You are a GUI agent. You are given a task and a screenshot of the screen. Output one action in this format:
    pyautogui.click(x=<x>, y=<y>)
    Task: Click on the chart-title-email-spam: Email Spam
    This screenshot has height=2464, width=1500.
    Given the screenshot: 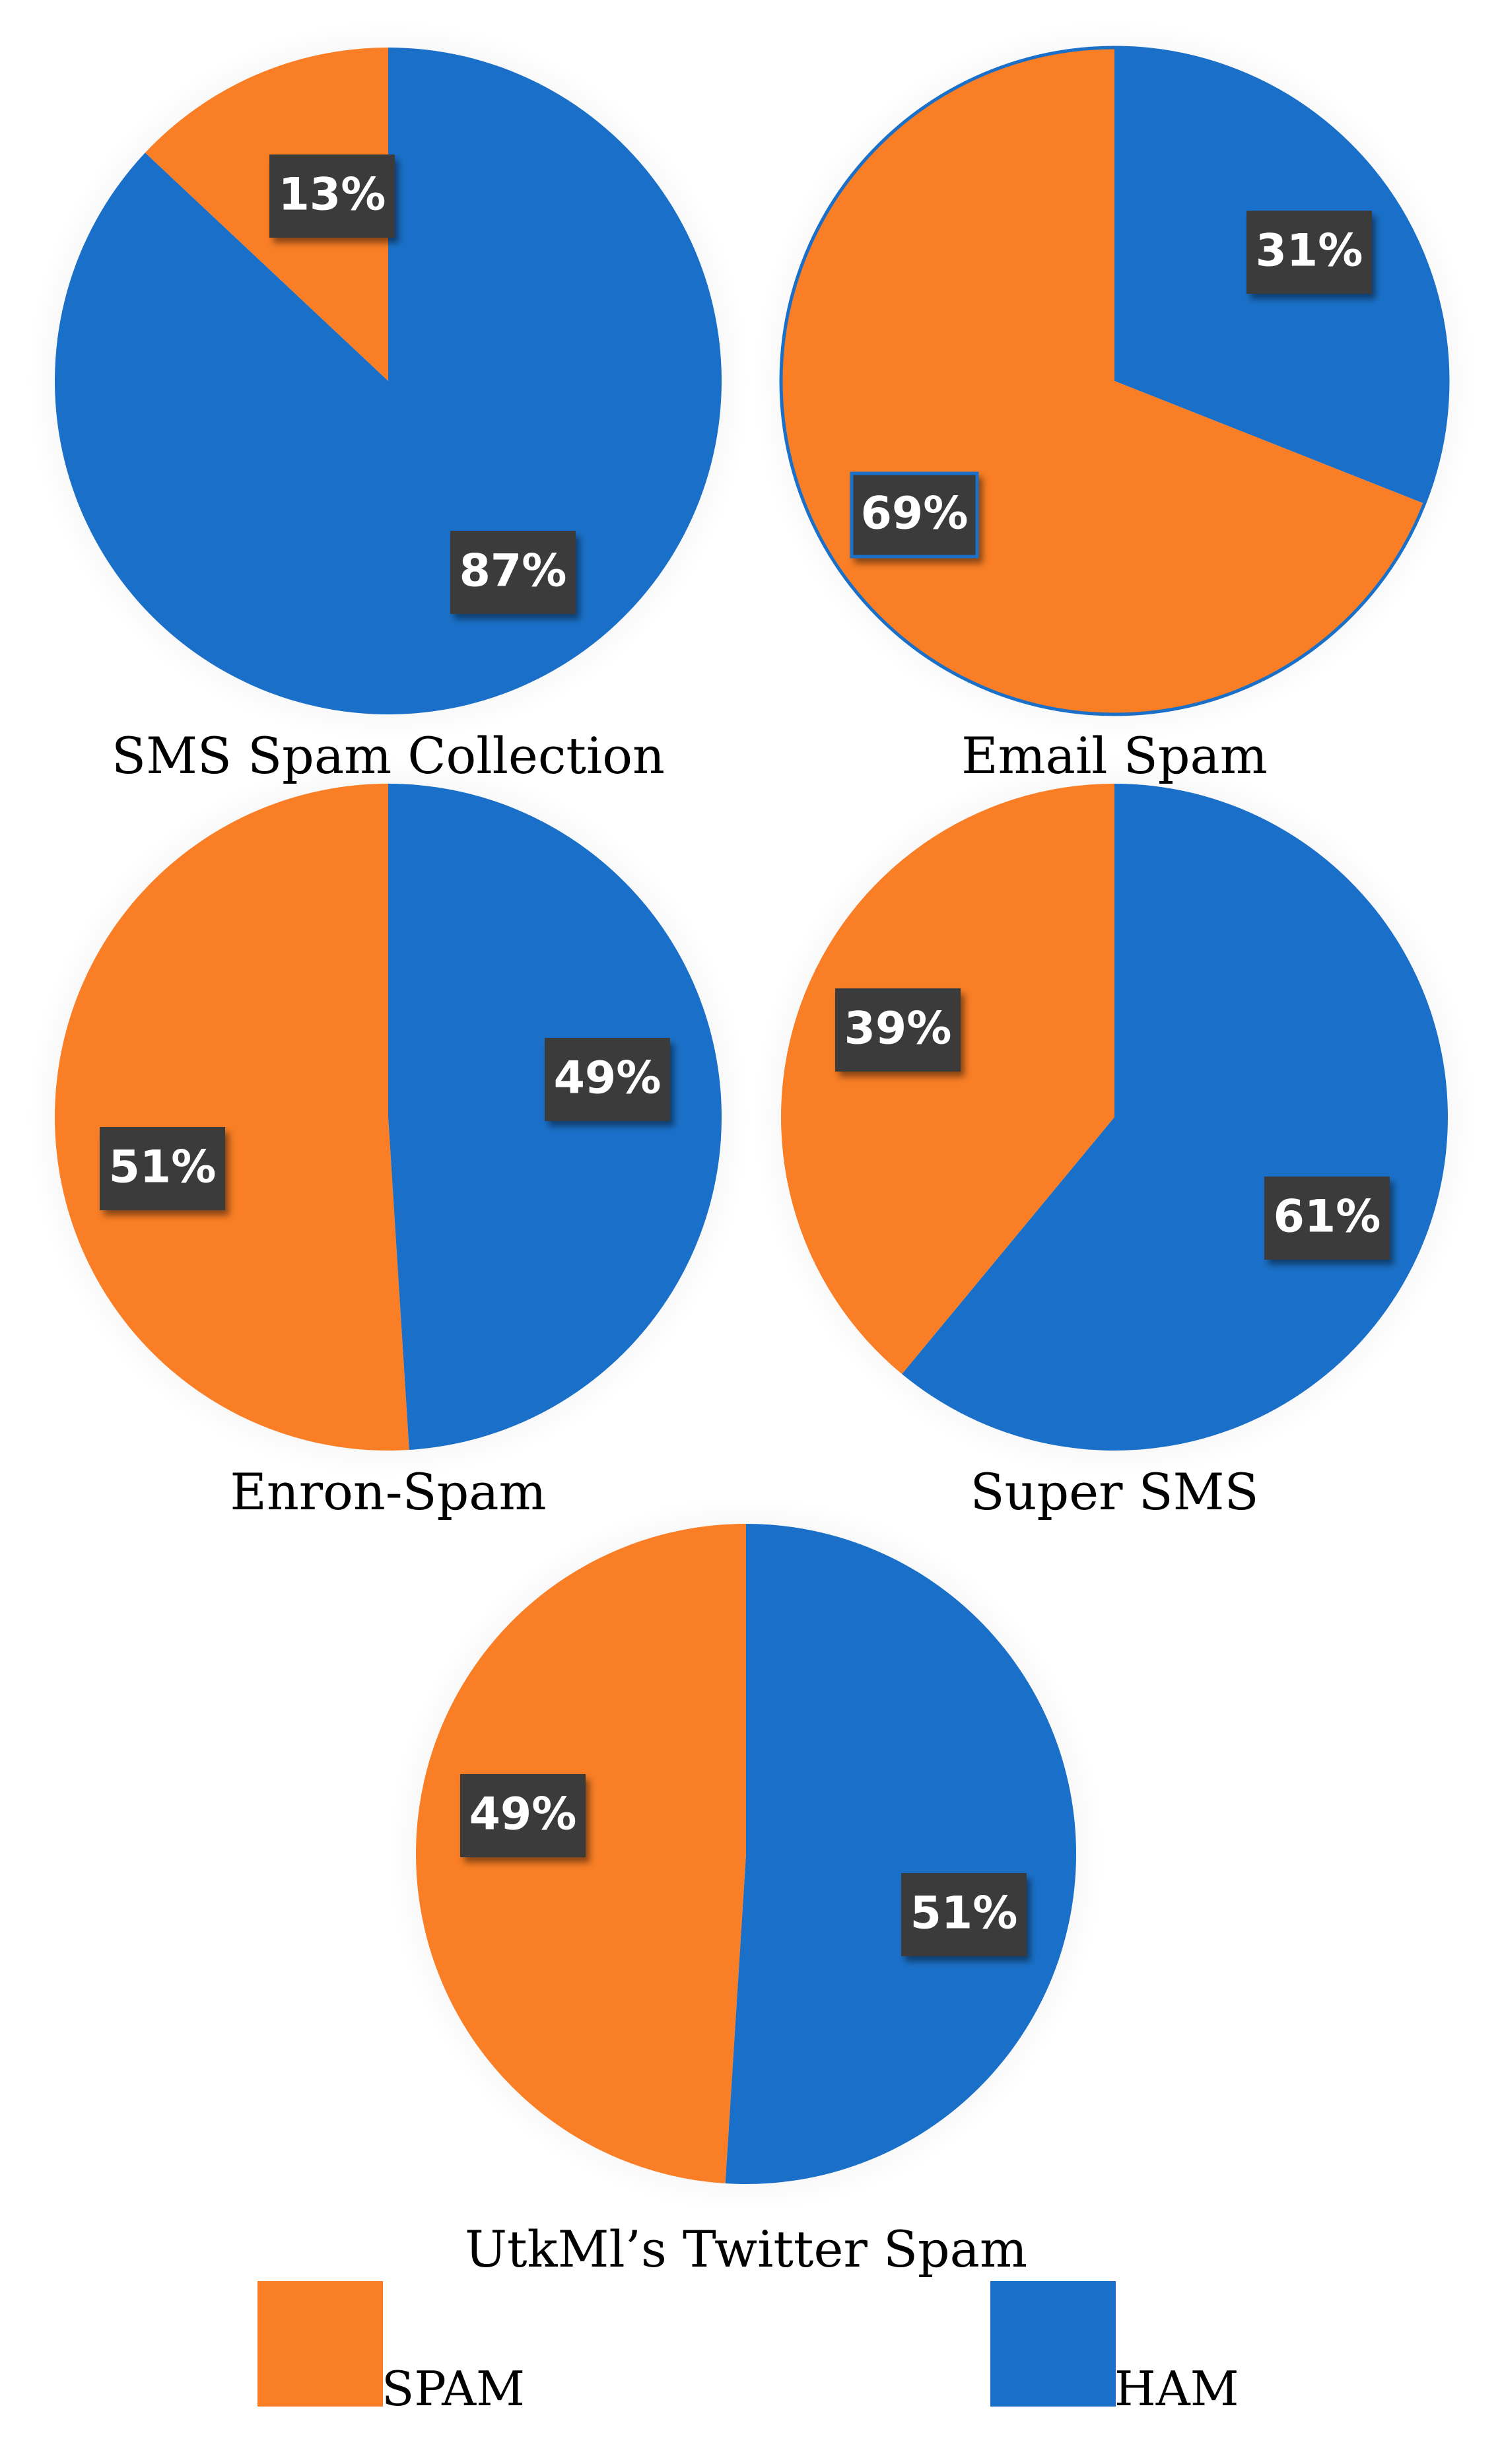 What is the action you would take?
    pyautogui.click(x=1114, y=755)
    